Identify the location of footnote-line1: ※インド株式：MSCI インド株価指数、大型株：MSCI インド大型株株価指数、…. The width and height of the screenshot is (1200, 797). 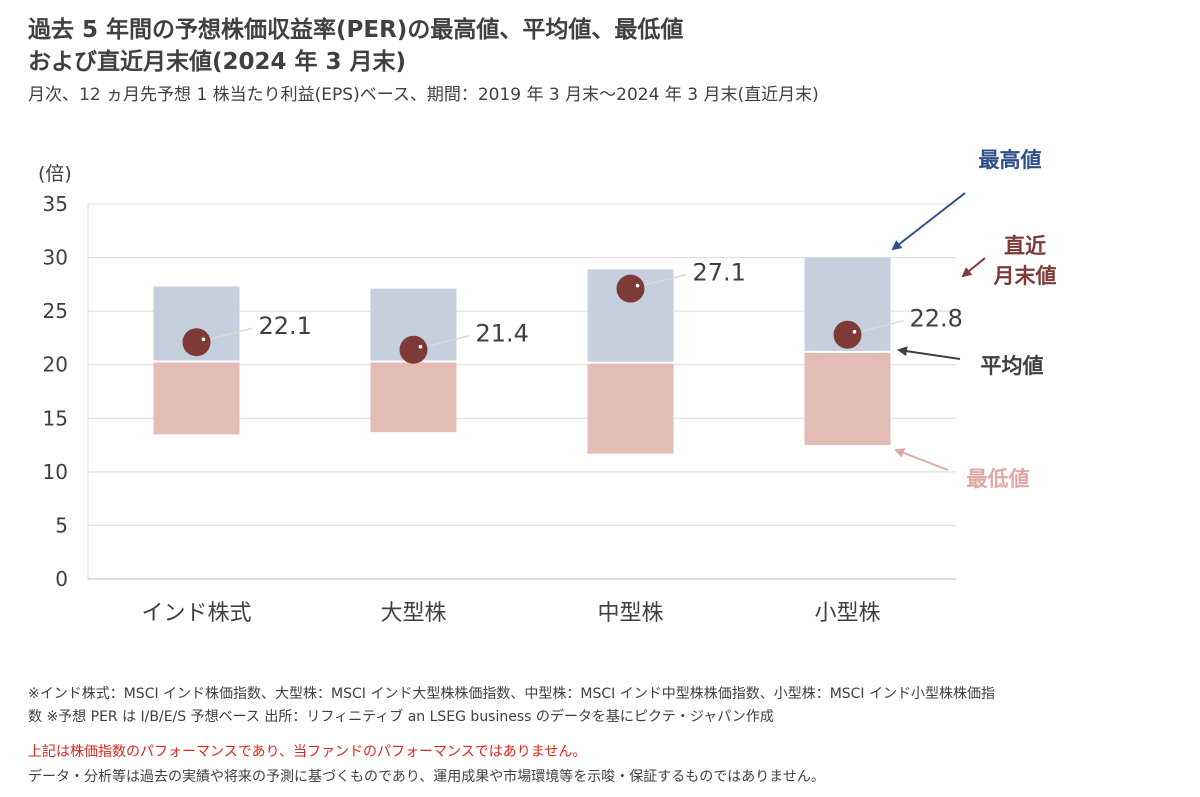
(512, 694).